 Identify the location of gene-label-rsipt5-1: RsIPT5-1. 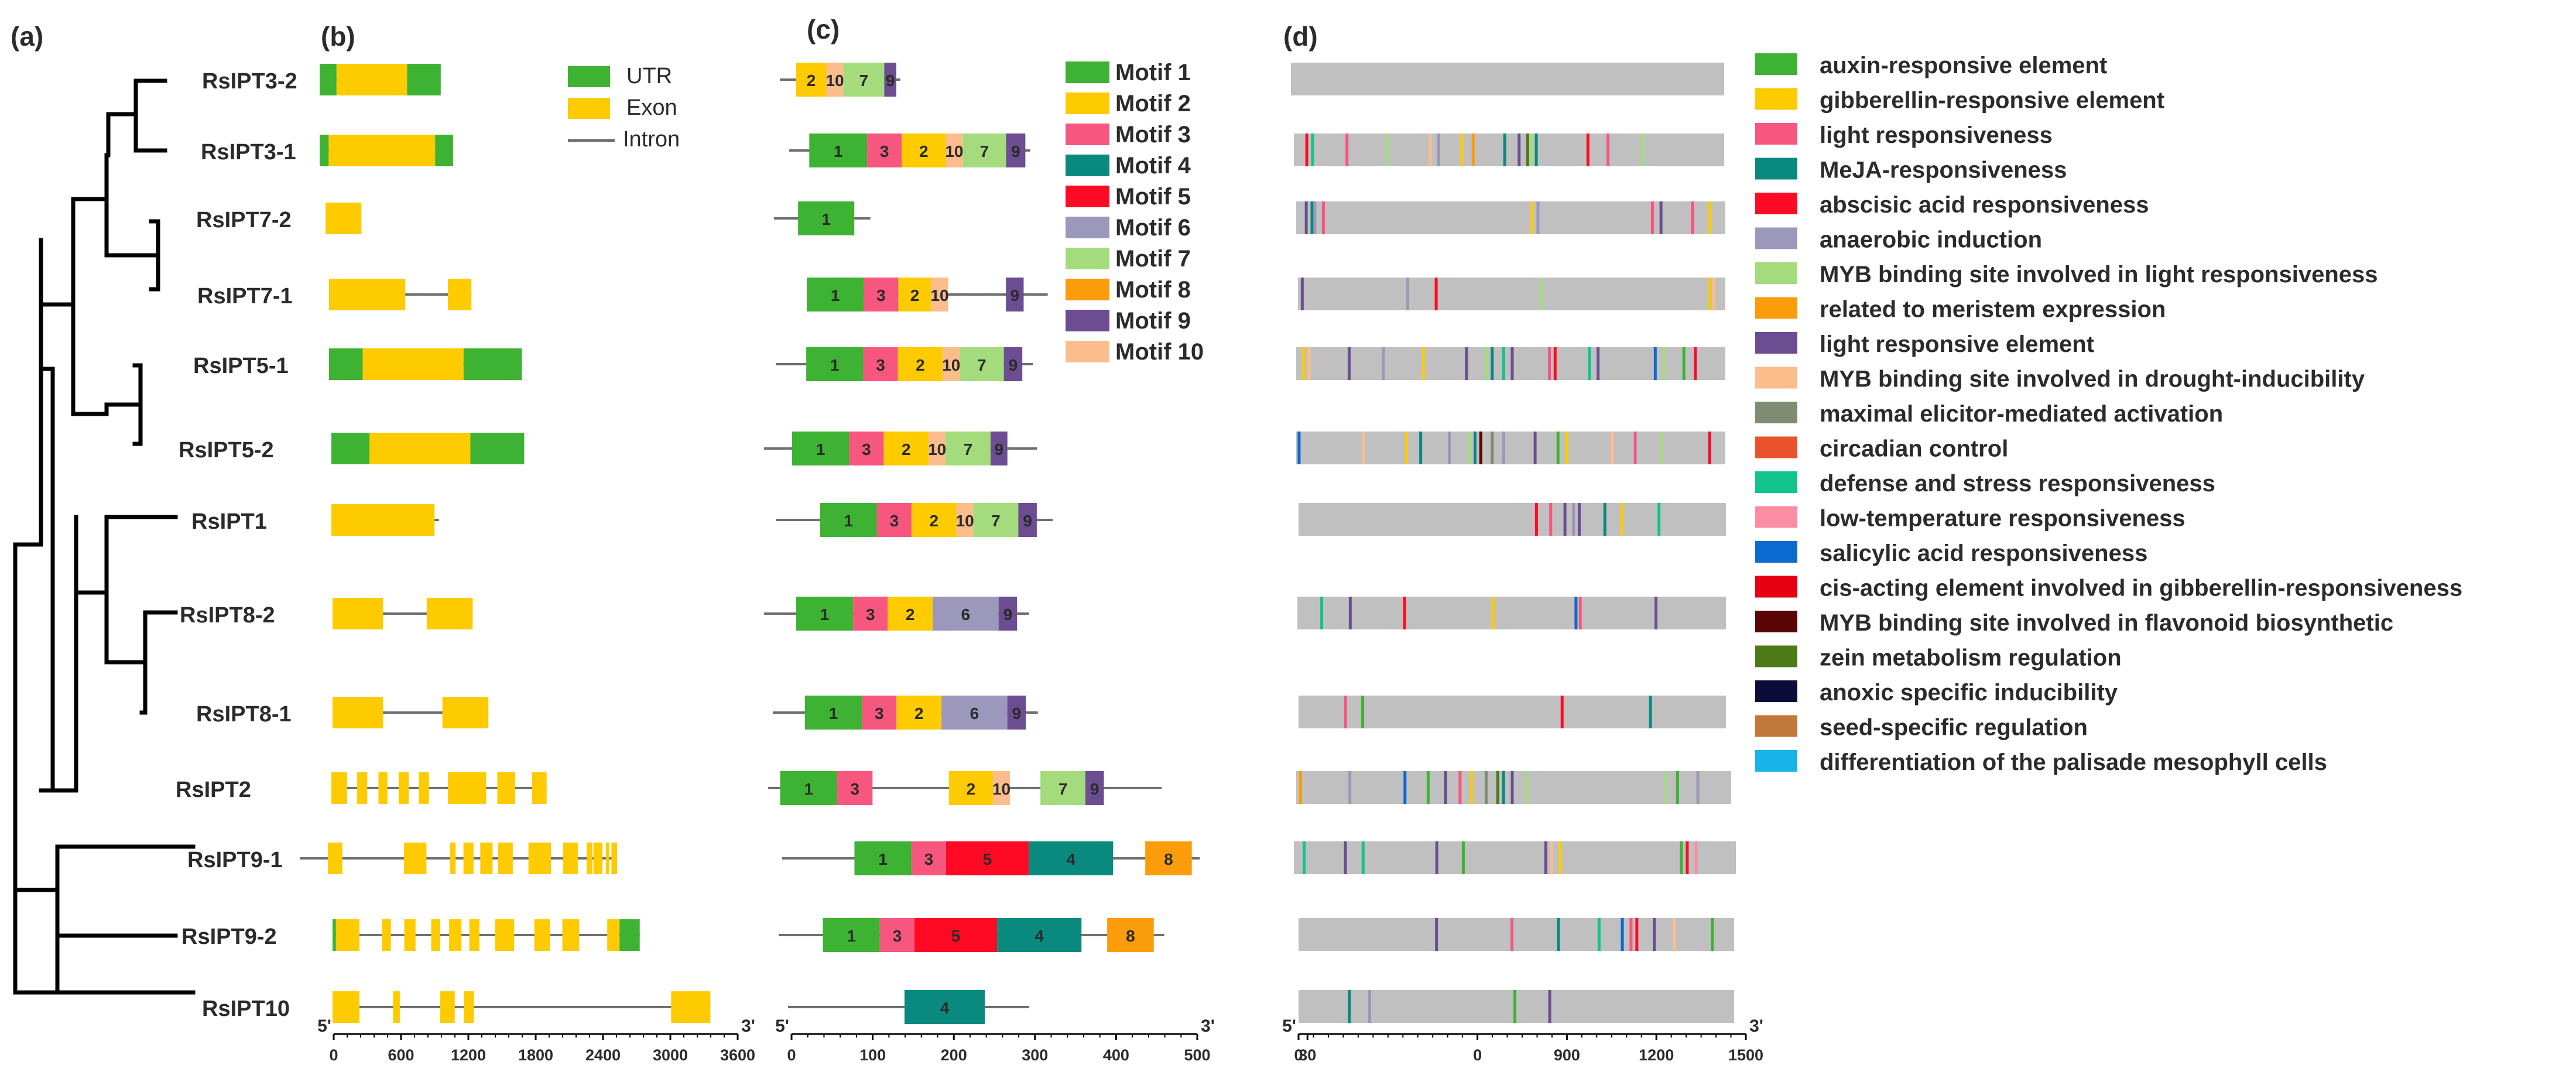
(241, 366).